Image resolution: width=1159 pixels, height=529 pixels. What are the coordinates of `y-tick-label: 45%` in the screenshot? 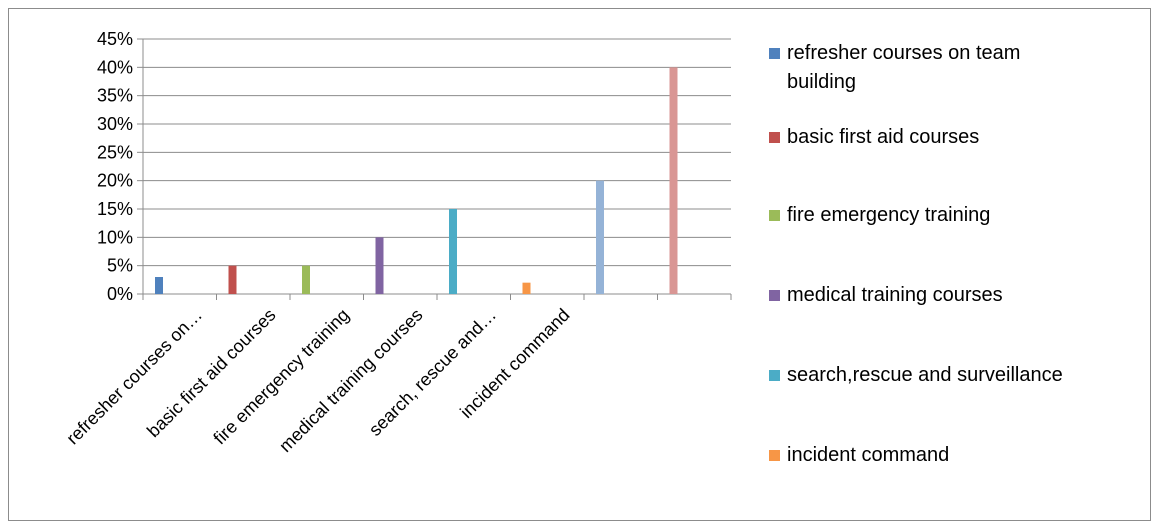 It's located at (115, 39).